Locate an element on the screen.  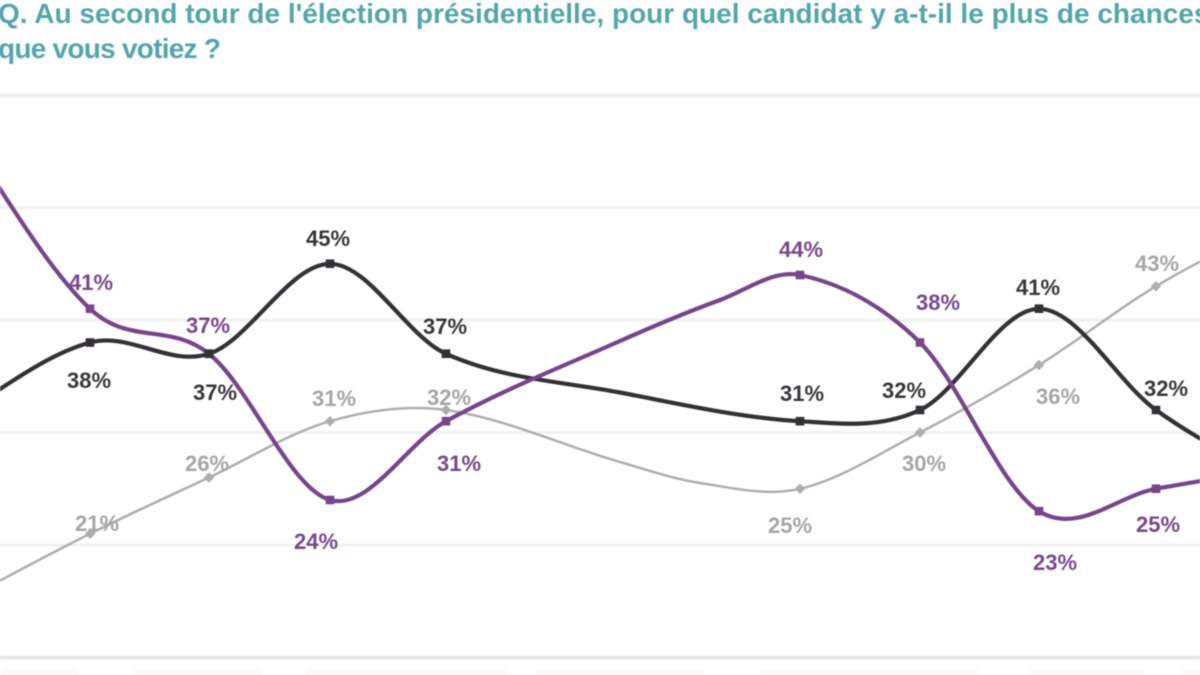
svg-text: 26% is located at coordinates (207, 463).